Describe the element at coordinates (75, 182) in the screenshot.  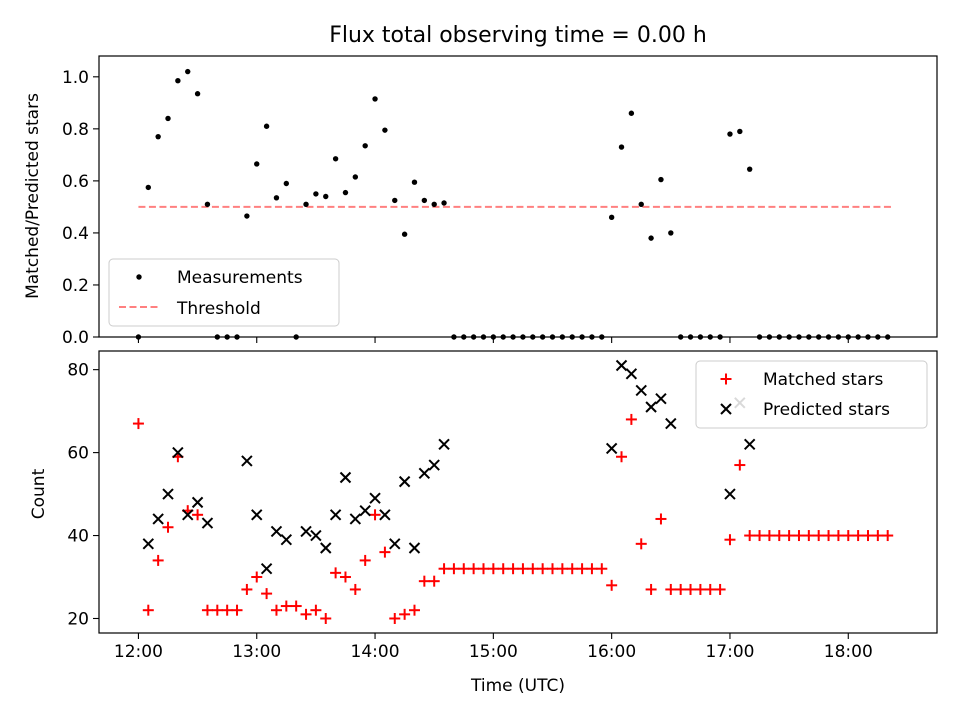
I see `y-tick-label: 0.6` at that location.